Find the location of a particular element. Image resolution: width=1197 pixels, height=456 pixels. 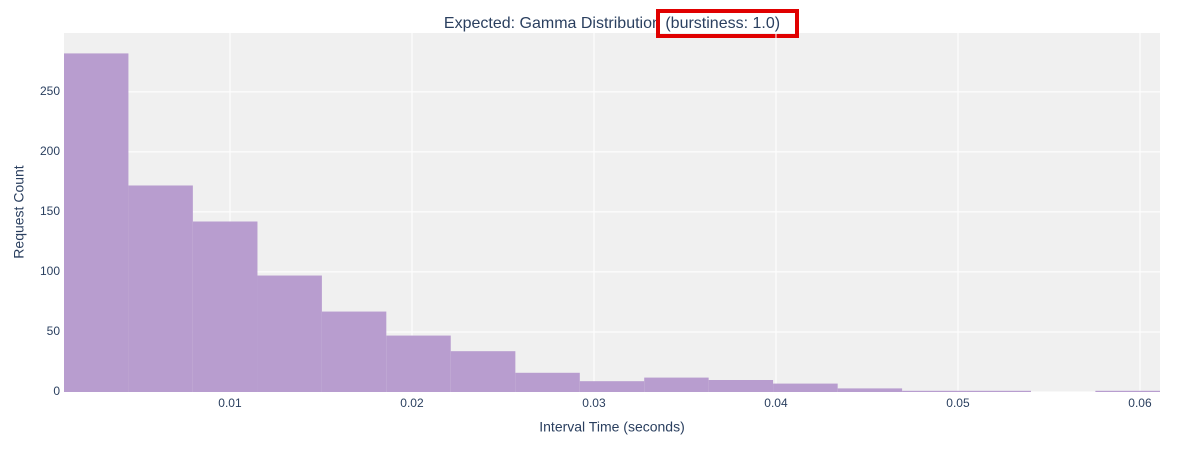

x-tick-label: 0.01 is located at coordinates (230, 403).